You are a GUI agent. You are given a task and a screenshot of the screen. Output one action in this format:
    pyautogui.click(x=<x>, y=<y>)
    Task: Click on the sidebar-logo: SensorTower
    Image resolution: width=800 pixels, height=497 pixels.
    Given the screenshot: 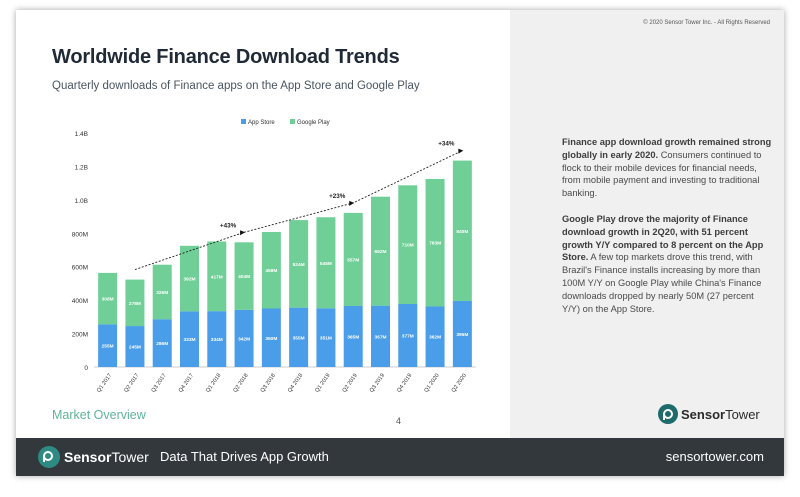 What is the action you would take?
    pyautogui.click(x=709, y=414)
    